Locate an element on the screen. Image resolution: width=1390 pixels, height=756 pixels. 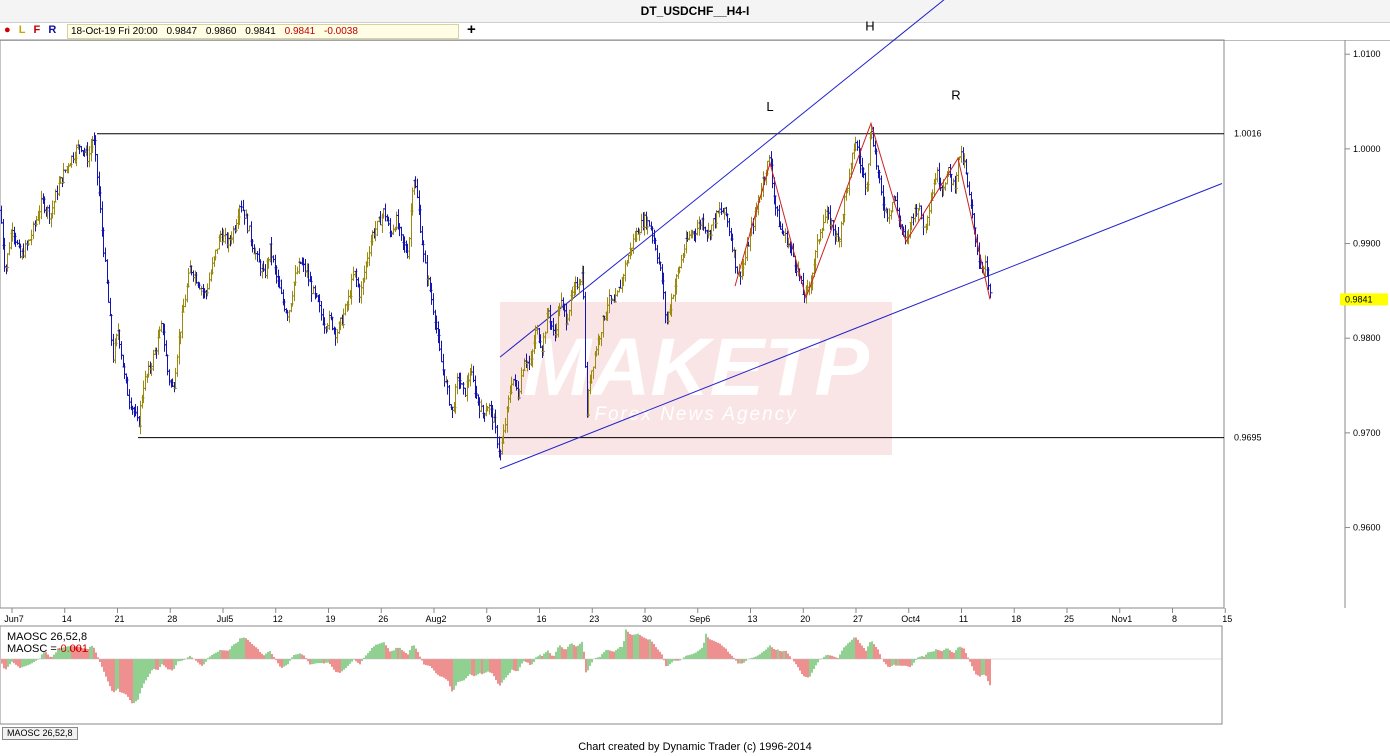
watermark: MAKETP Forex News Agency is located at coordinates (696, 378).